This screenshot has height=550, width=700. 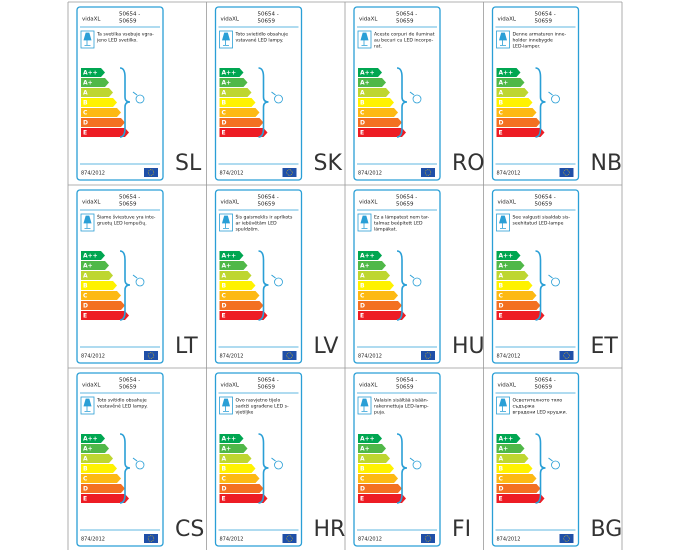 I want to click on description: rat., so click(x=378, y=47).